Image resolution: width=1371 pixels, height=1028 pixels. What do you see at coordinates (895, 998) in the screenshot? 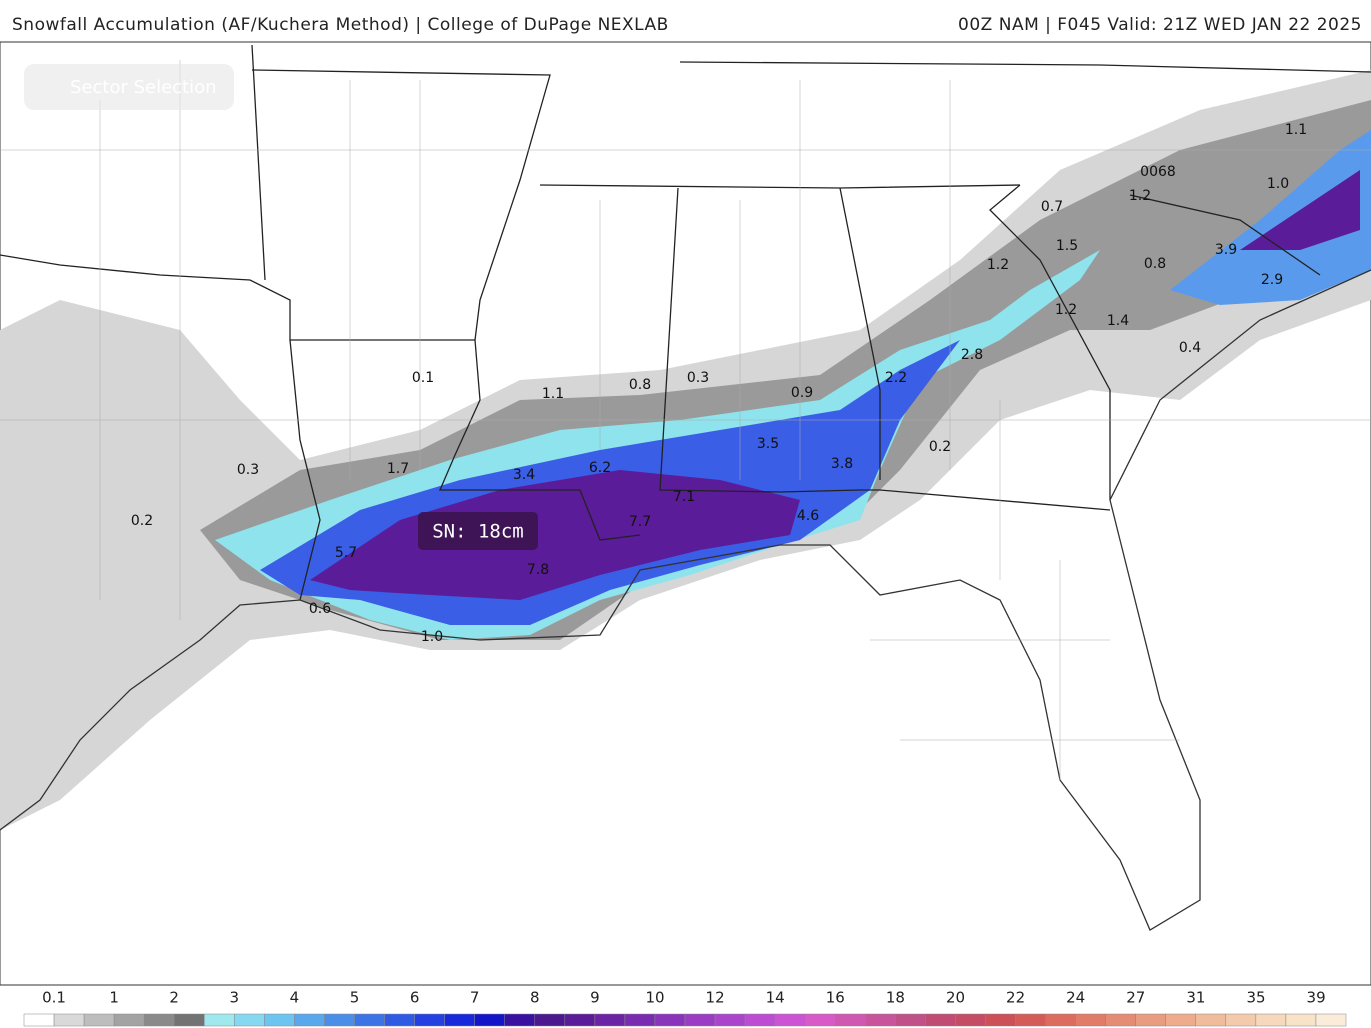
I see `legend-label: 18` at bounding box center [895, 998].